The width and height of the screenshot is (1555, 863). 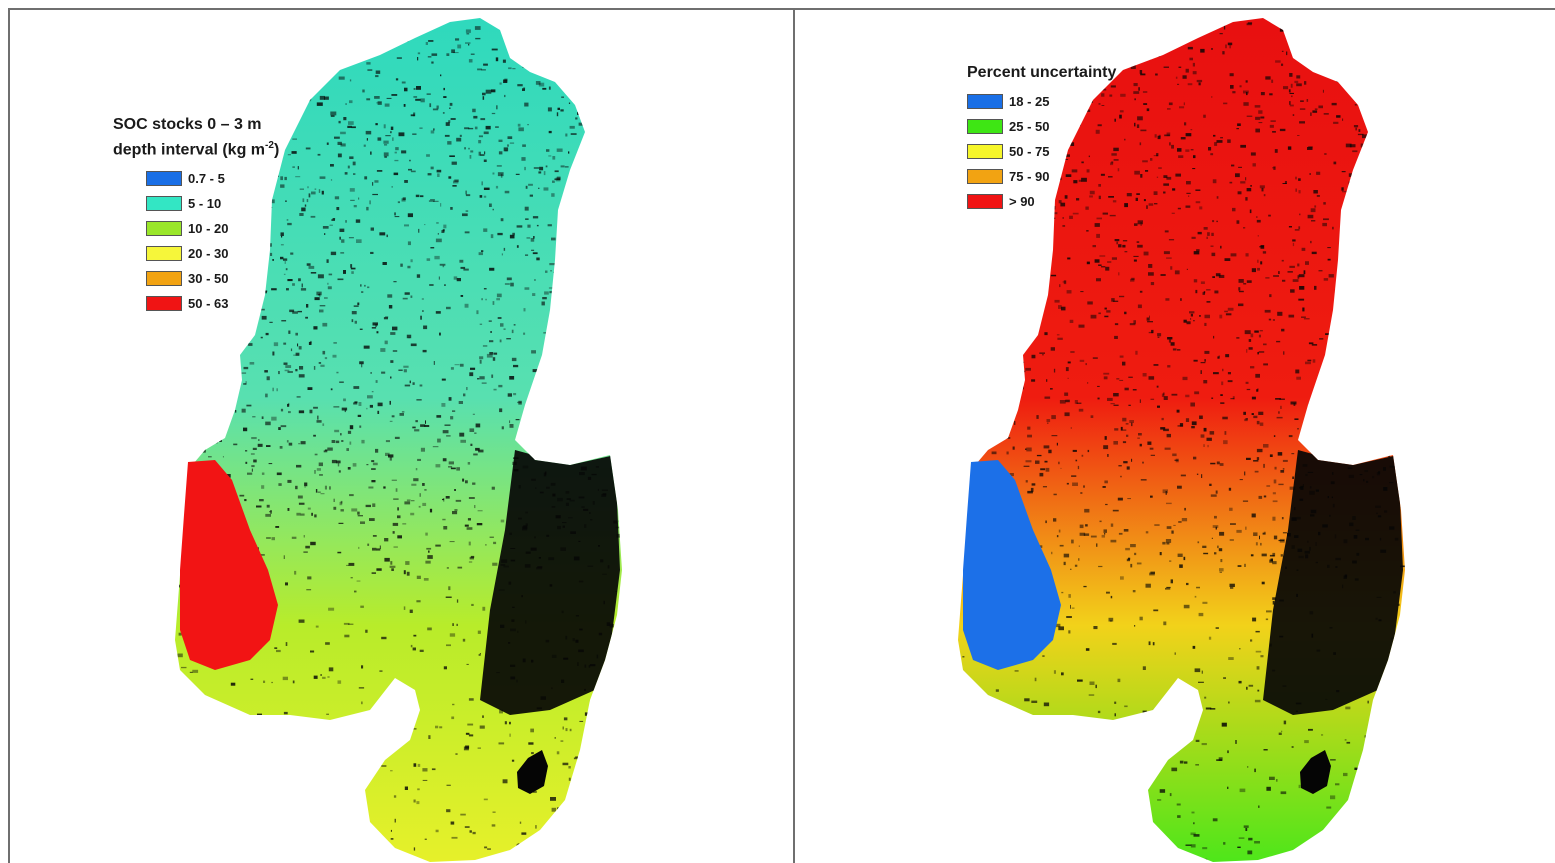 I want to click on legend-item: 0.7 - 5, so click(x=212, y=178).